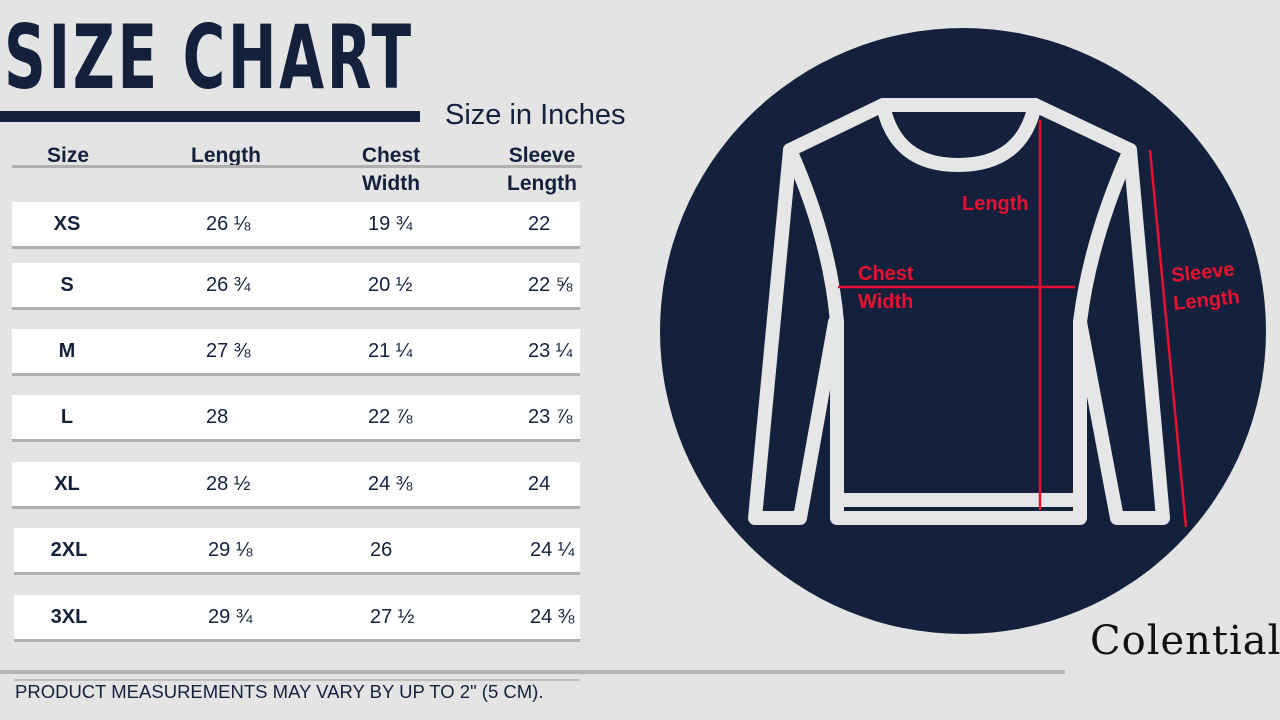 The width and height of the screenshot is (1280, 720). I want to click on header-sleeve-line2: Length, so click(542, 183).